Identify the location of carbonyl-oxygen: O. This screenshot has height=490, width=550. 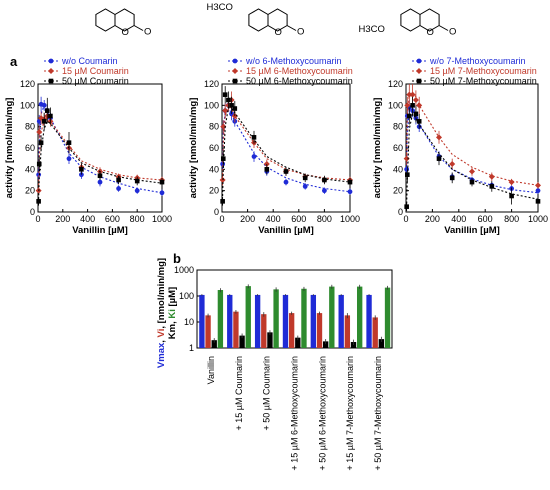
(147, 32).